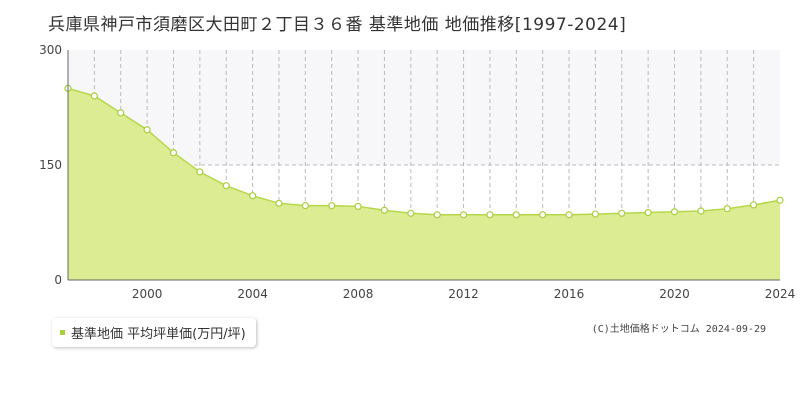 The height and width of the screenshot is (400, 800). I want to click on x-tick-label: 2000, so click(147, 294).